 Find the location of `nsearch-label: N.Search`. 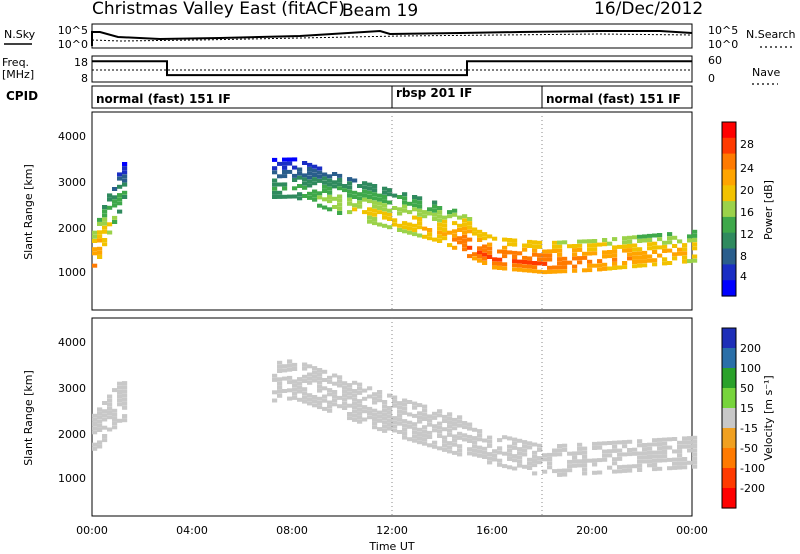

nsearch-label: N.Search is located at coordinates (771, 34).